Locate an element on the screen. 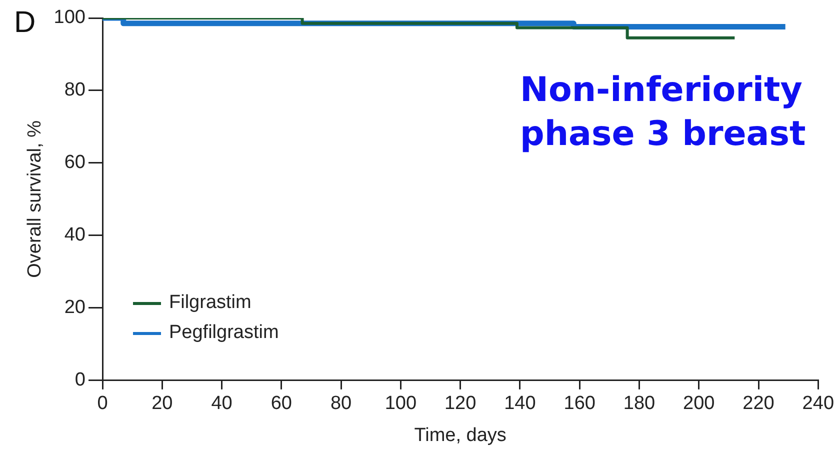 This screenshot has height=455, width=837. y-tick-label: 100 is located at coordinates (70, 17).